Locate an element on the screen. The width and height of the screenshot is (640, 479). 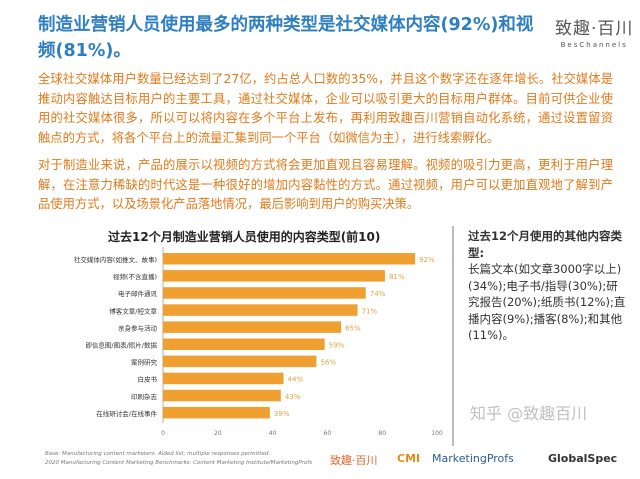
category-label: 视频(不含直播) is located at coordinates (135, 276).